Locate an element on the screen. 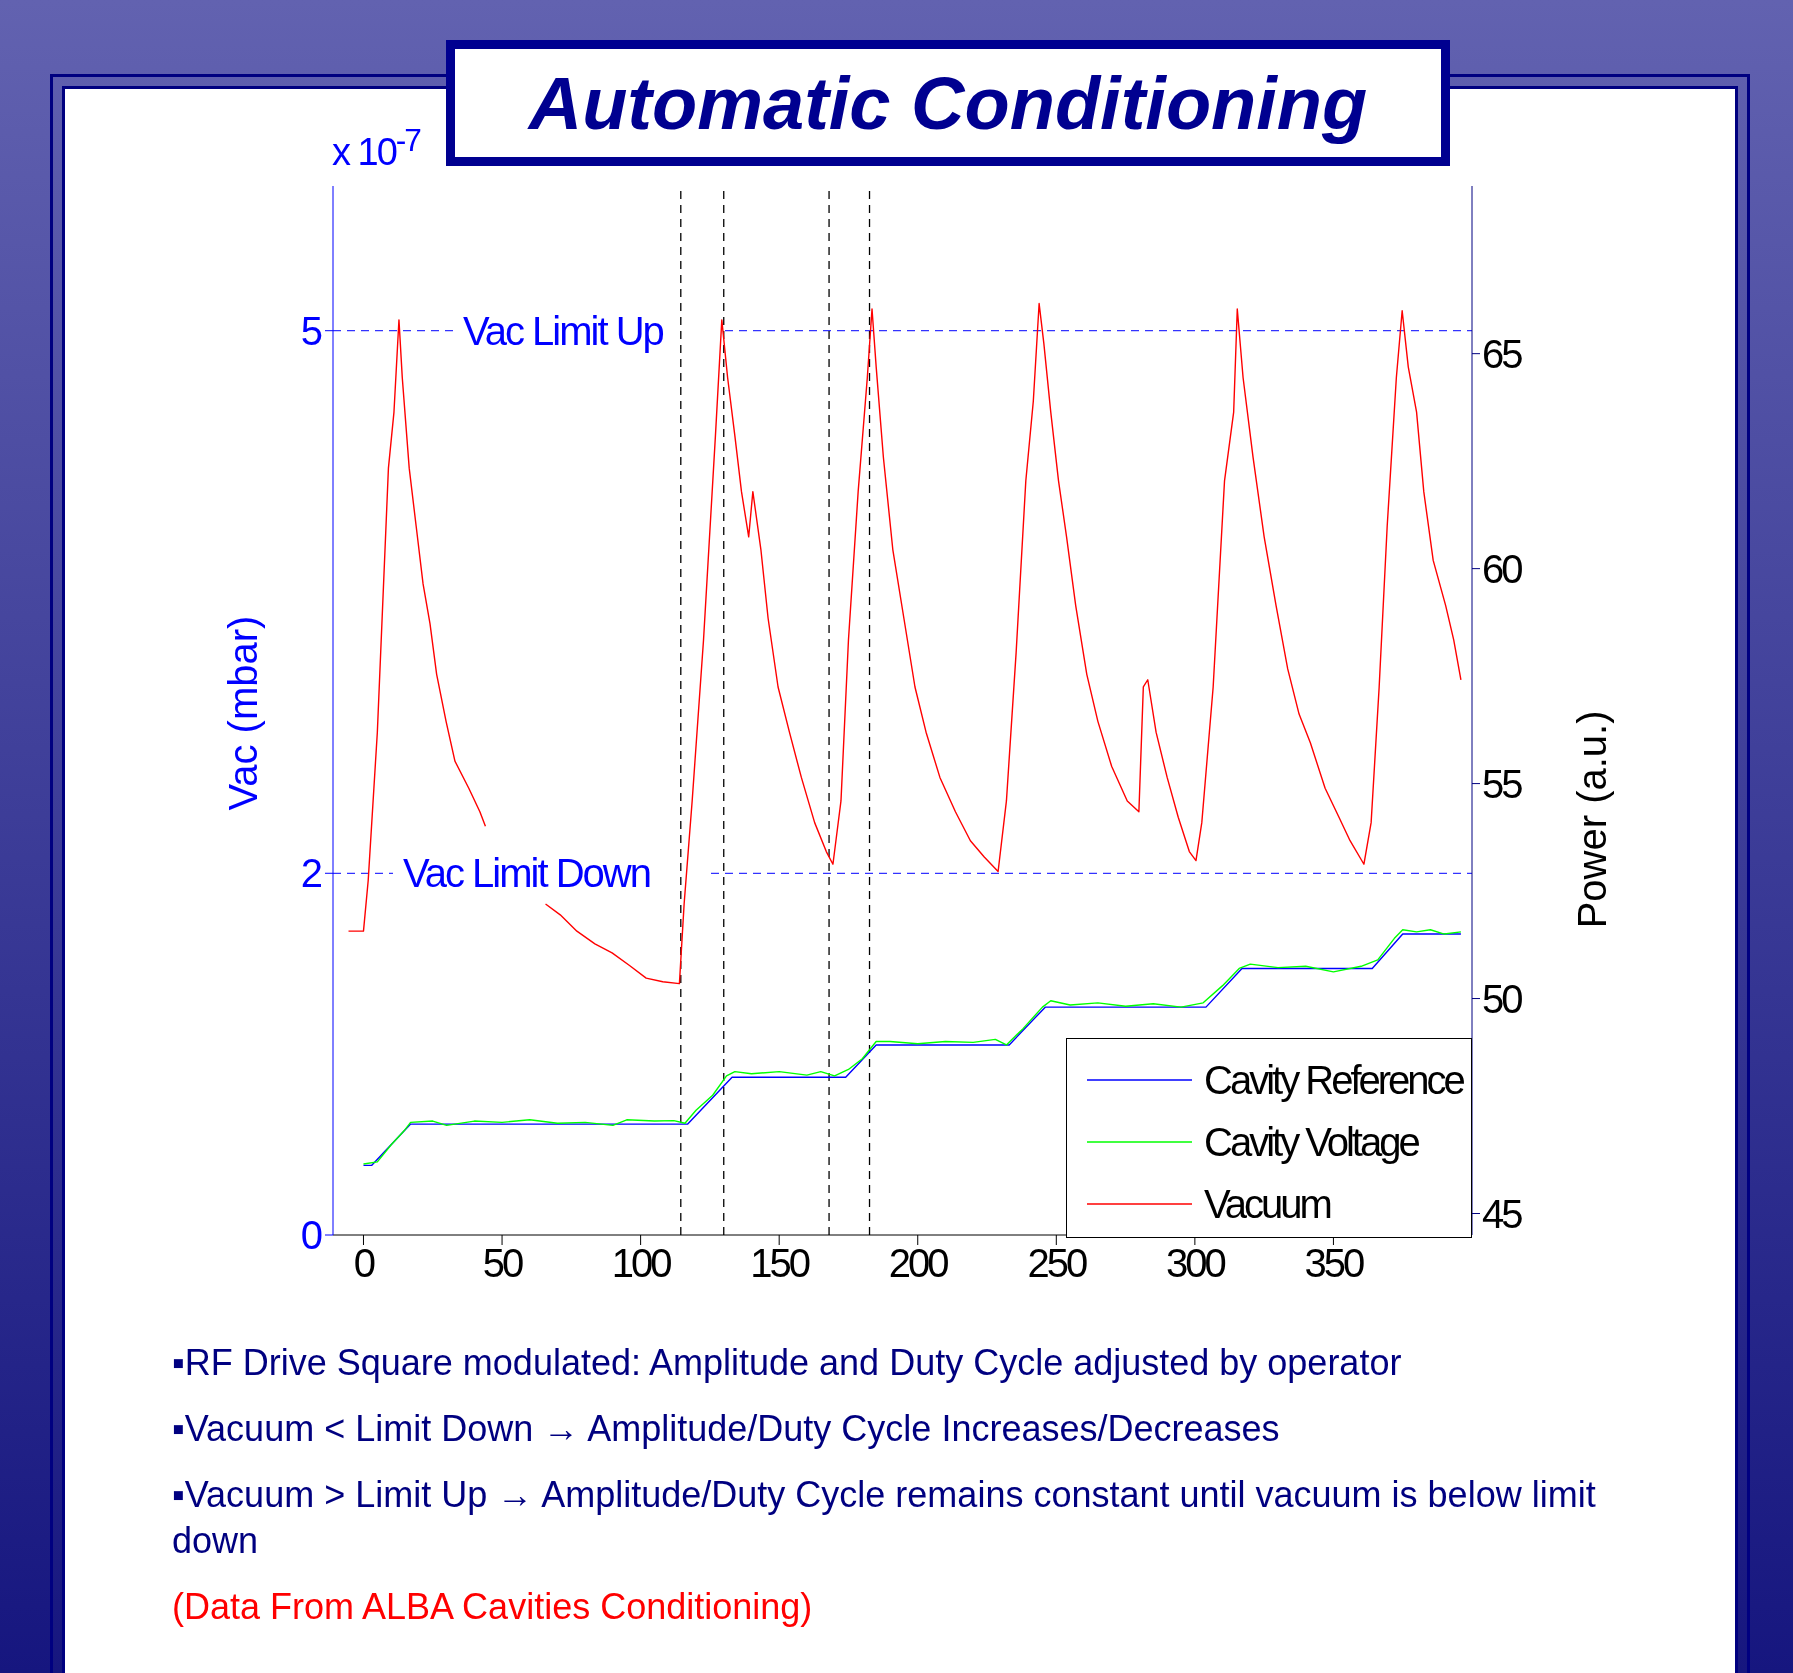 The image size is (1793, 1673). y2-axis-title: Power (a.u.) is located at coordinates (1592, 819).